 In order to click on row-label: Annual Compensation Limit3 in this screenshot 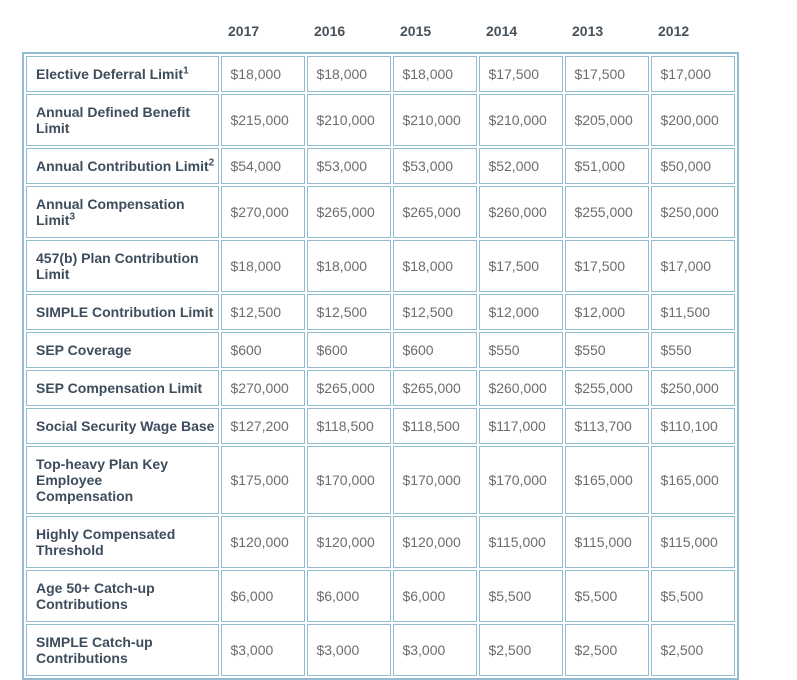, I will do `click(123, 212)`.